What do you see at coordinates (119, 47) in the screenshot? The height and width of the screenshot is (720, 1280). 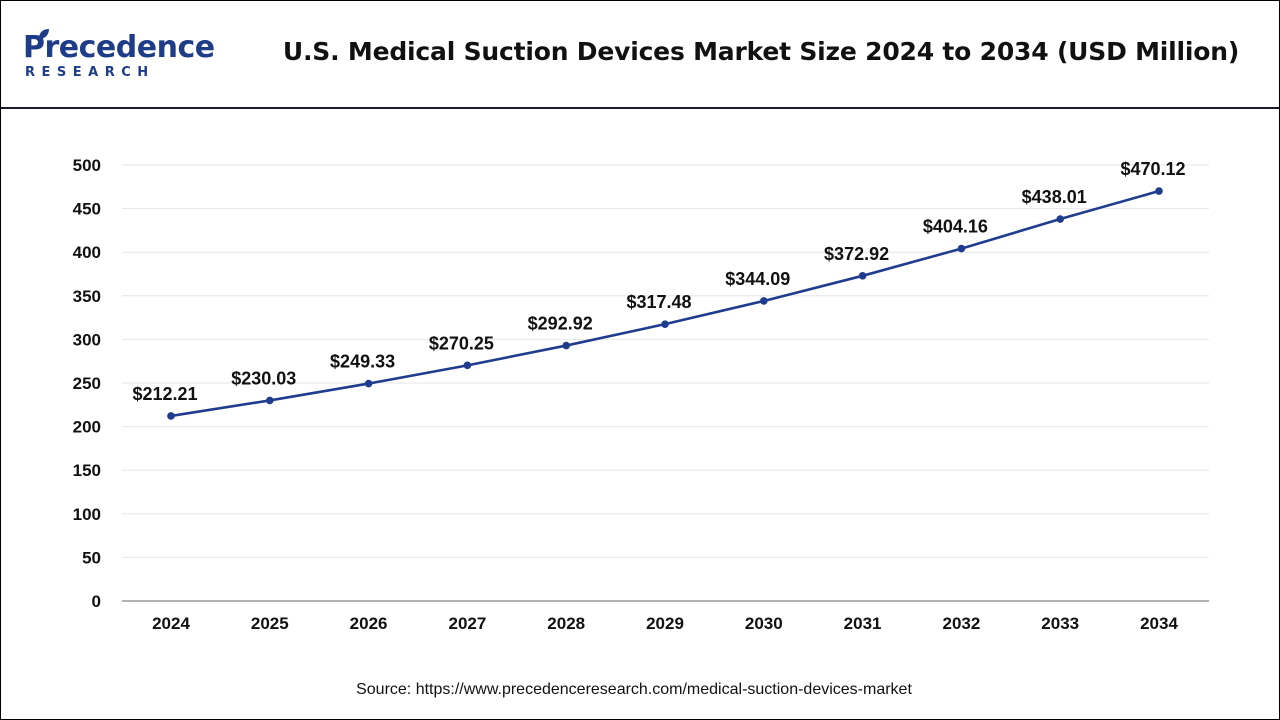 I see `logo-wordmark: Precedence` at bounding box center [119, 47].